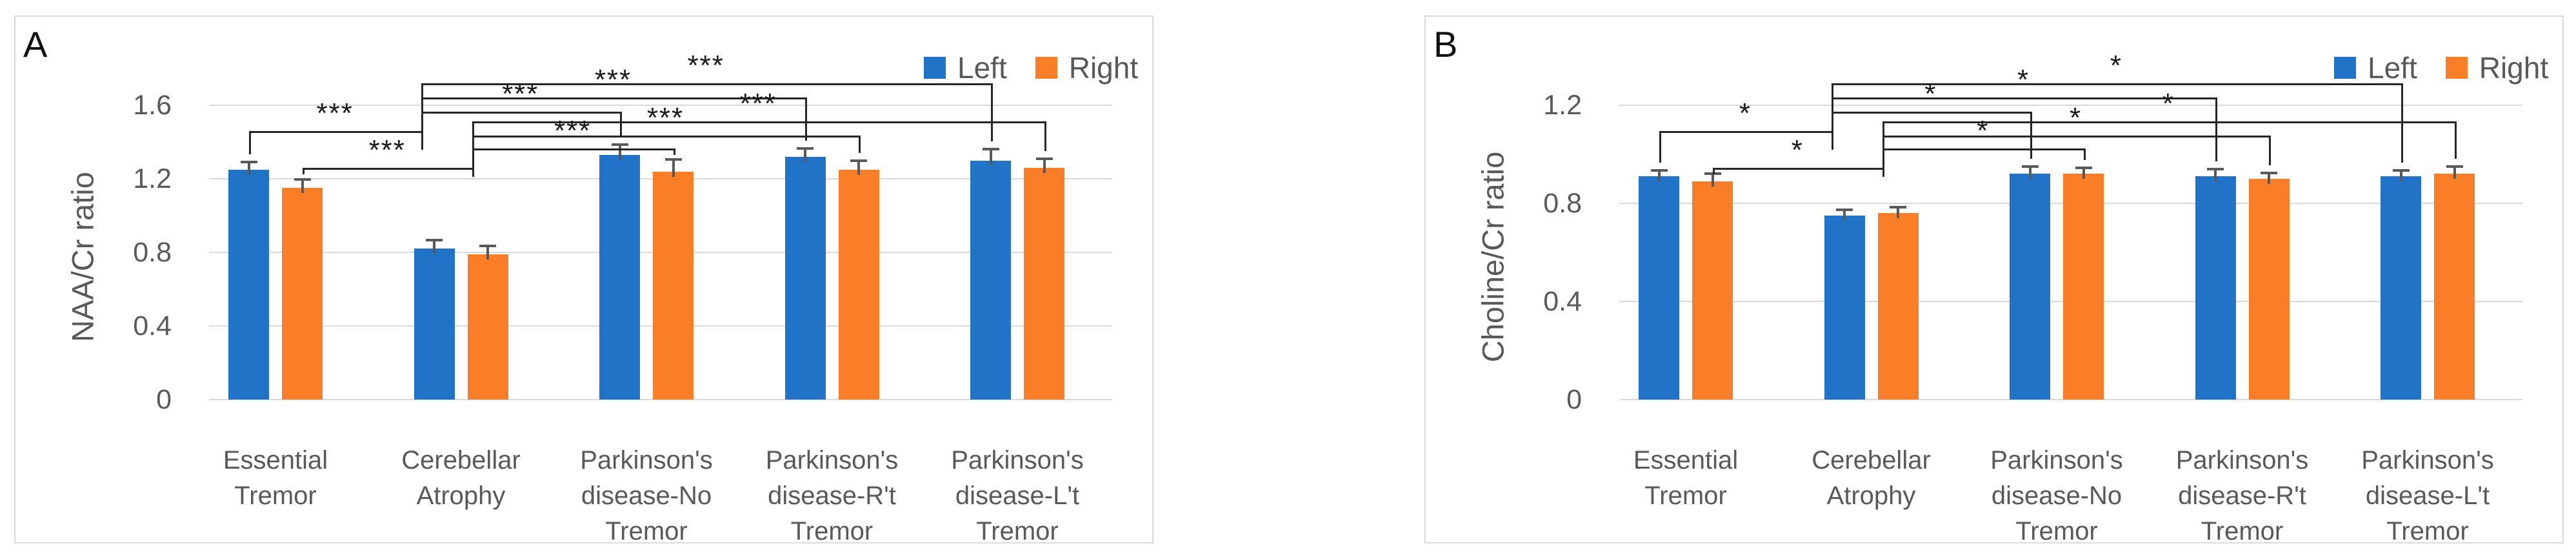  I want to click on legend: Left Right, so click(2449, 67).